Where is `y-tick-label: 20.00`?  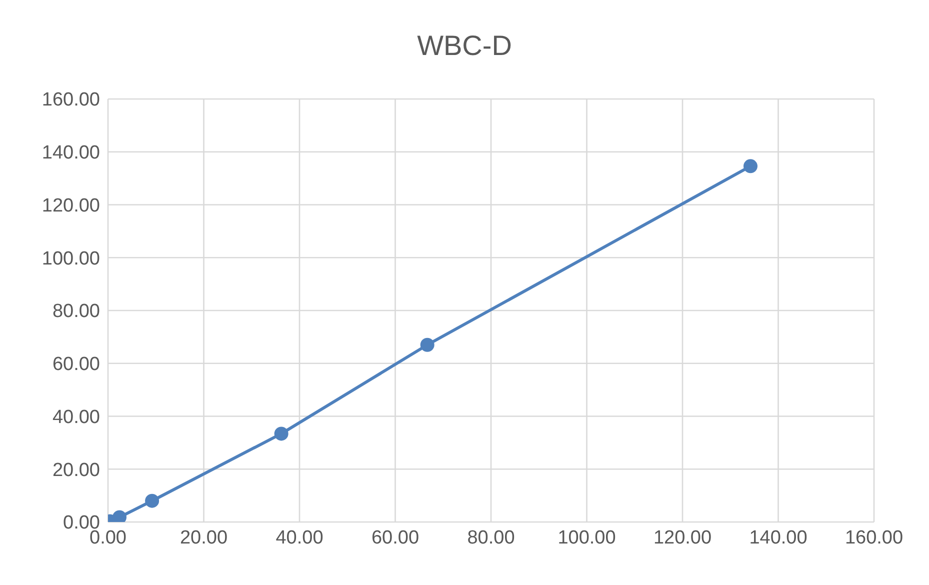
y-tick-label: 20.00 is located at coordinates (76, 470).